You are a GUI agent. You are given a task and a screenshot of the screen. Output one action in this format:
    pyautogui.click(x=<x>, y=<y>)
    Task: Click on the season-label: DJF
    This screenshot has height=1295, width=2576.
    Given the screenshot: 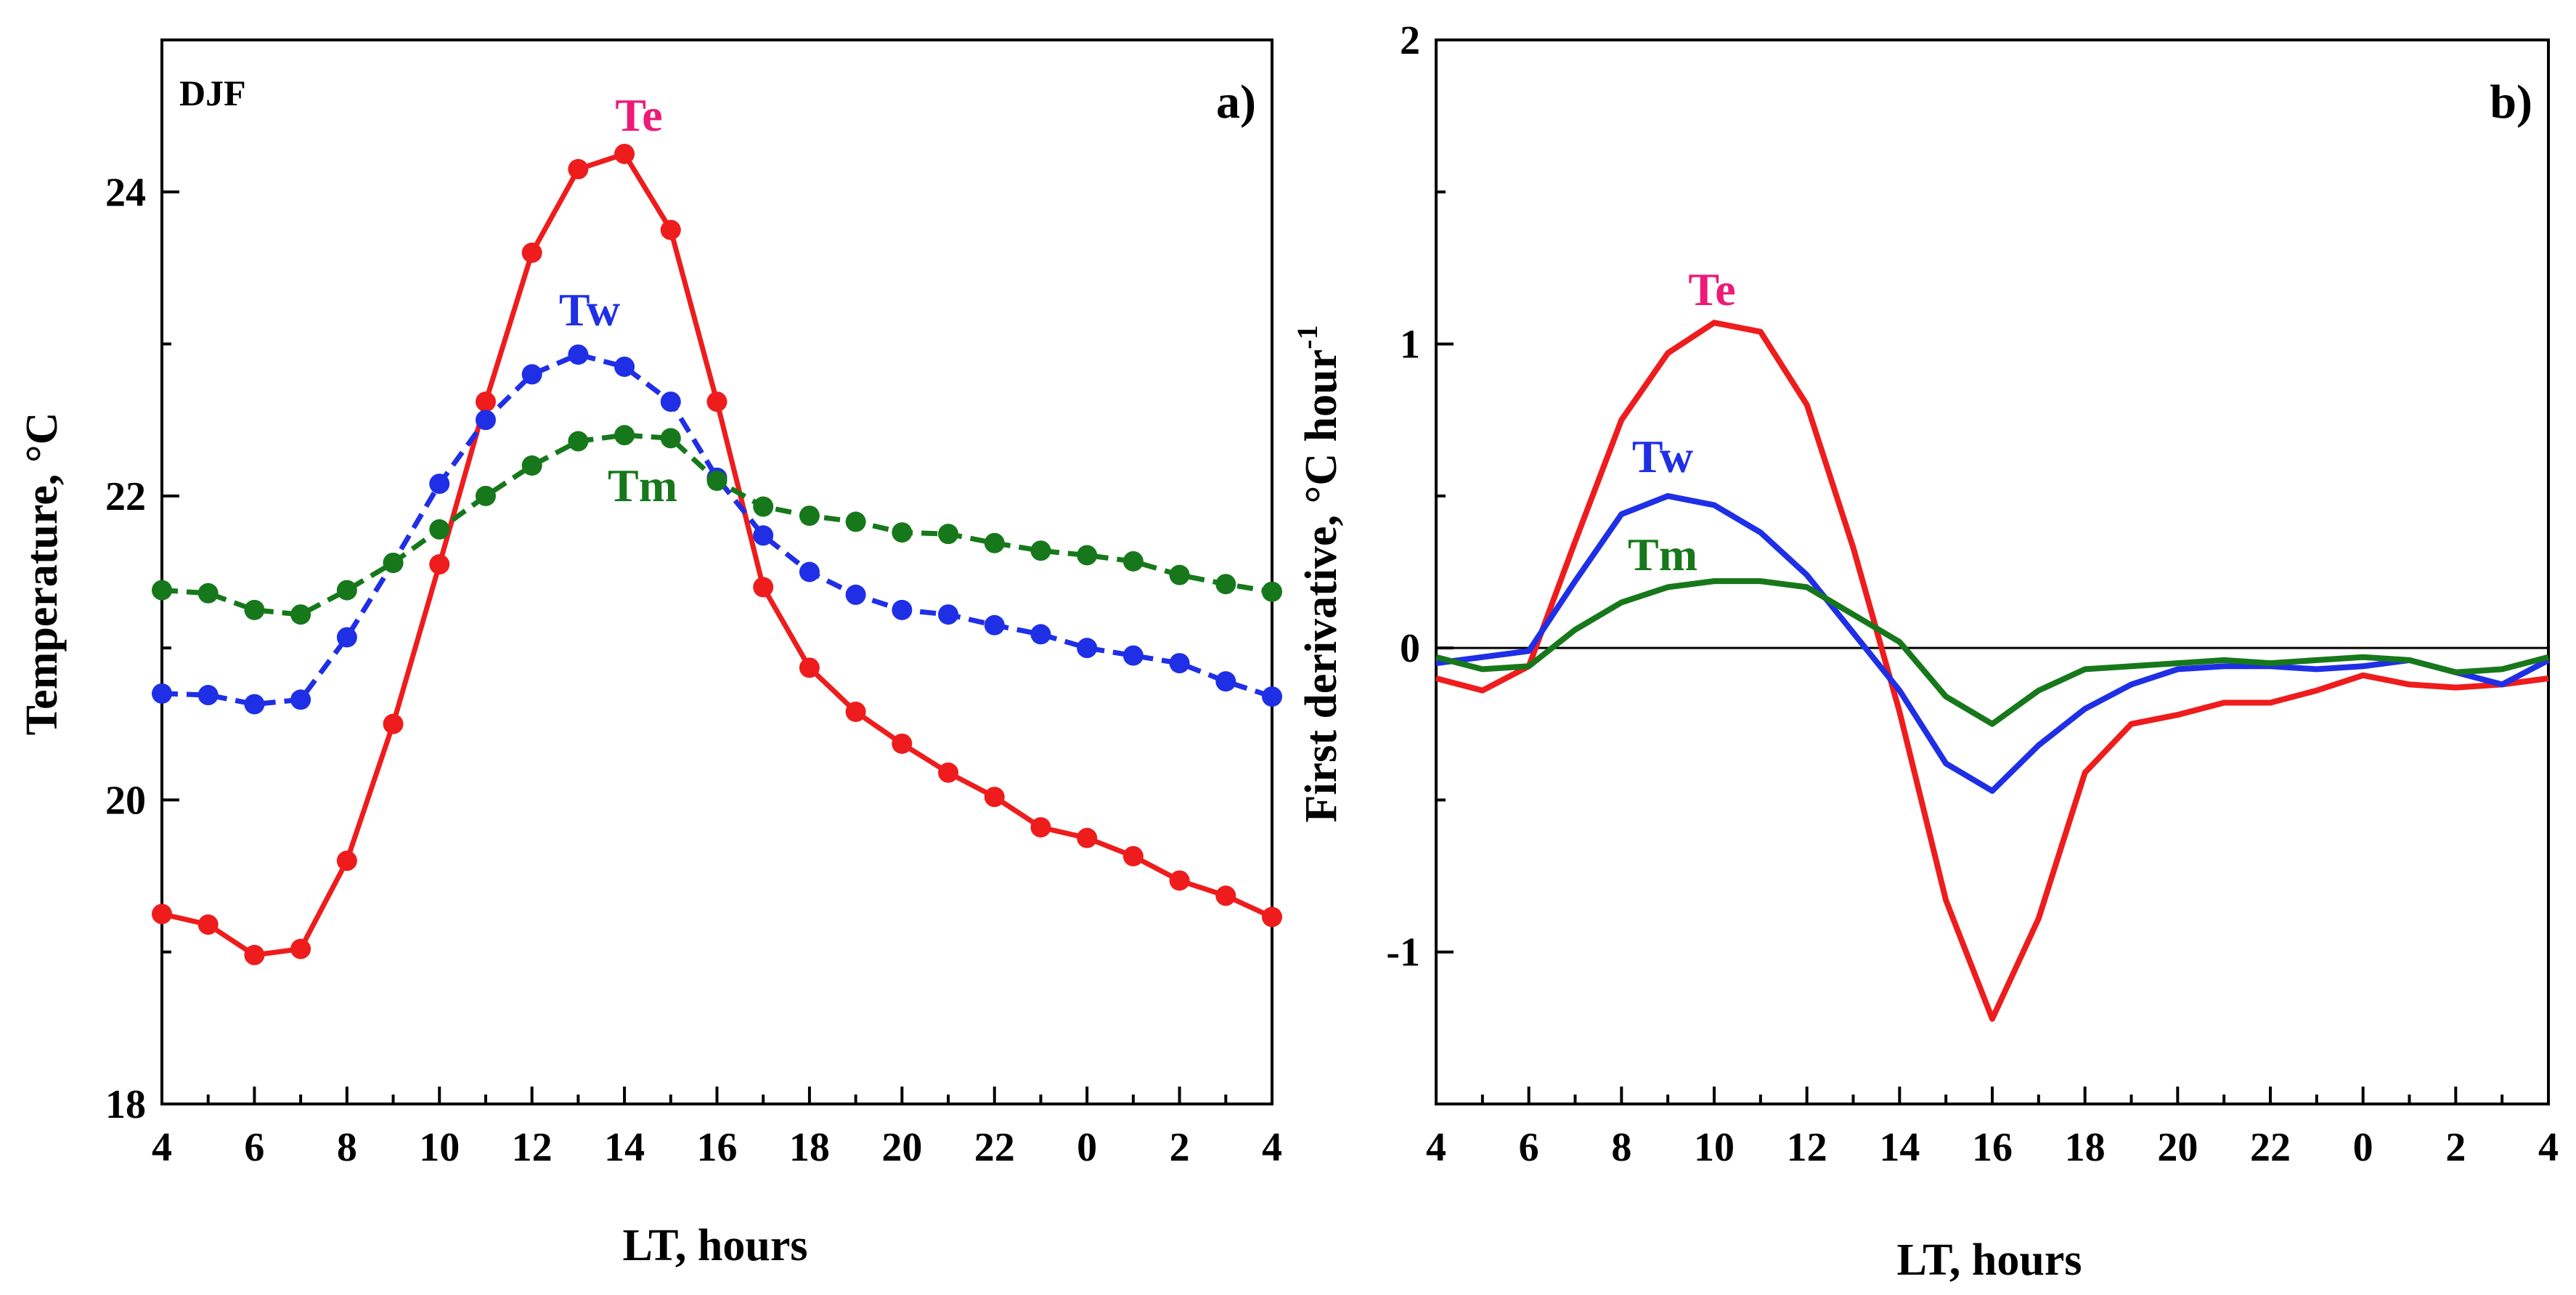 What is the action you would take?
    pyautogui.click(x=213, y=93)
    